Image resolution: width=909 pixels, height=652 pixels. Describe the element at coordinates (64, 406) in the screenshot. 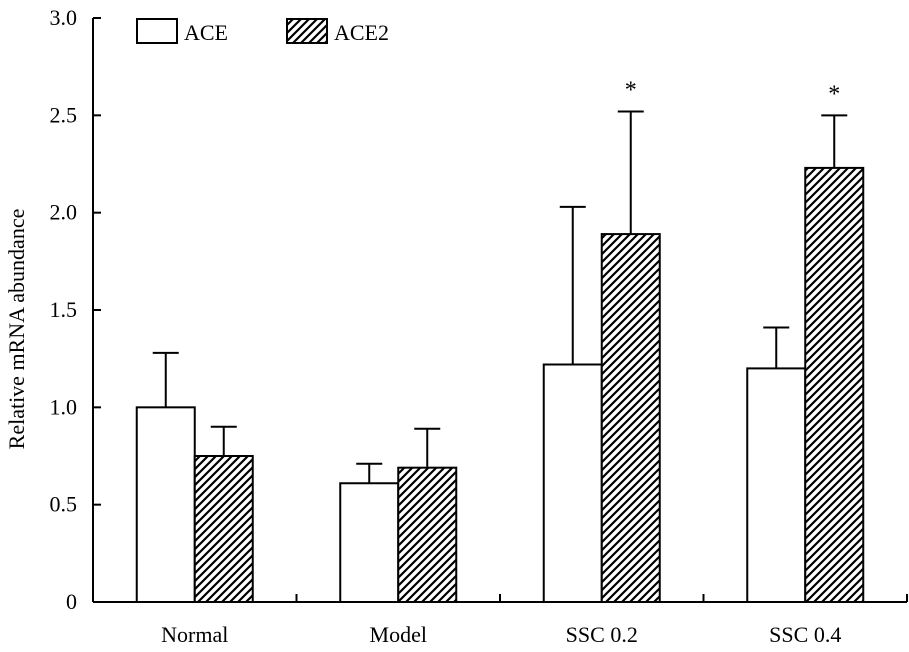

I see `y-tick-label: 1.0` at that location.